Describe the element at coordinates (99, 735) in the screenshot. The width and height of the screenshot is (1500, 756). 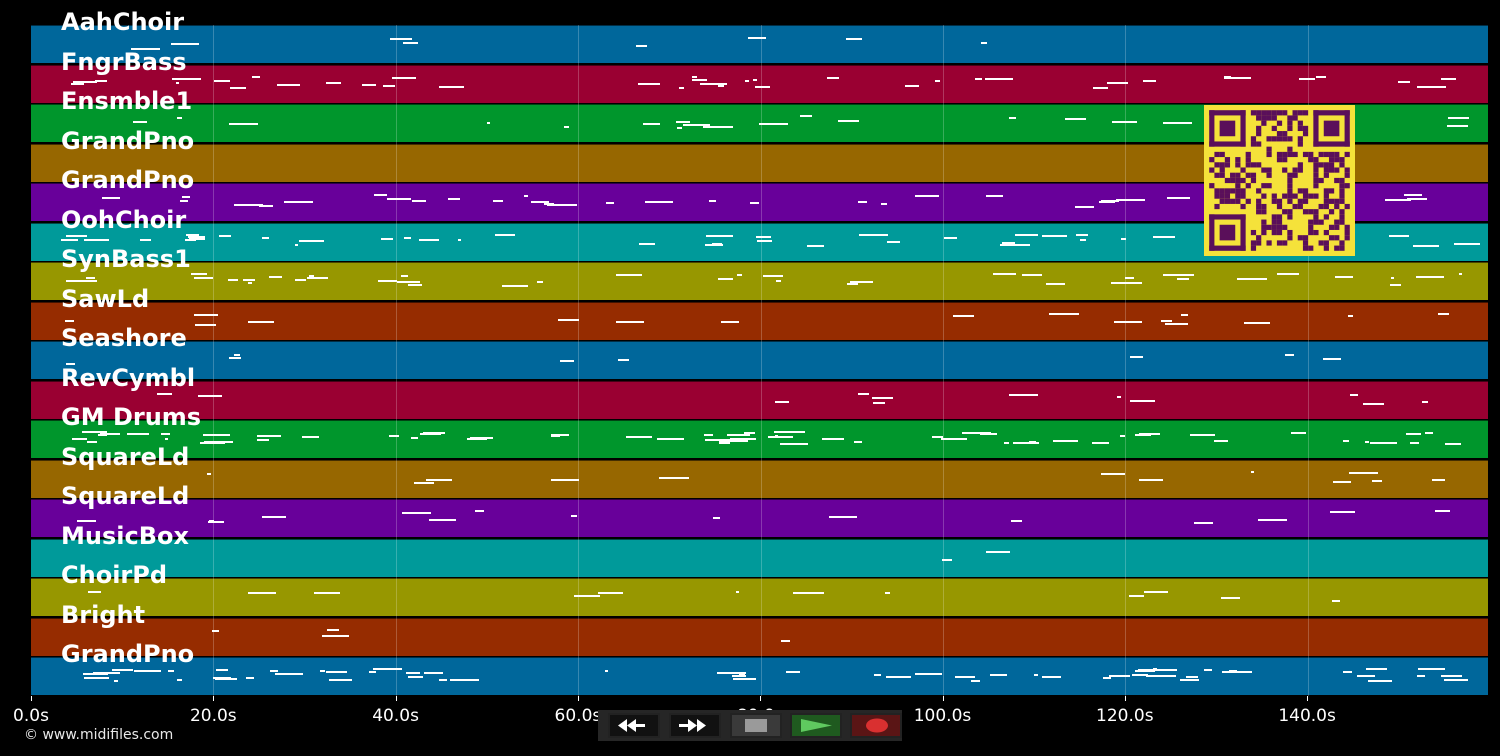
I see `copyright-text: © www.midifiles.com` at that location.